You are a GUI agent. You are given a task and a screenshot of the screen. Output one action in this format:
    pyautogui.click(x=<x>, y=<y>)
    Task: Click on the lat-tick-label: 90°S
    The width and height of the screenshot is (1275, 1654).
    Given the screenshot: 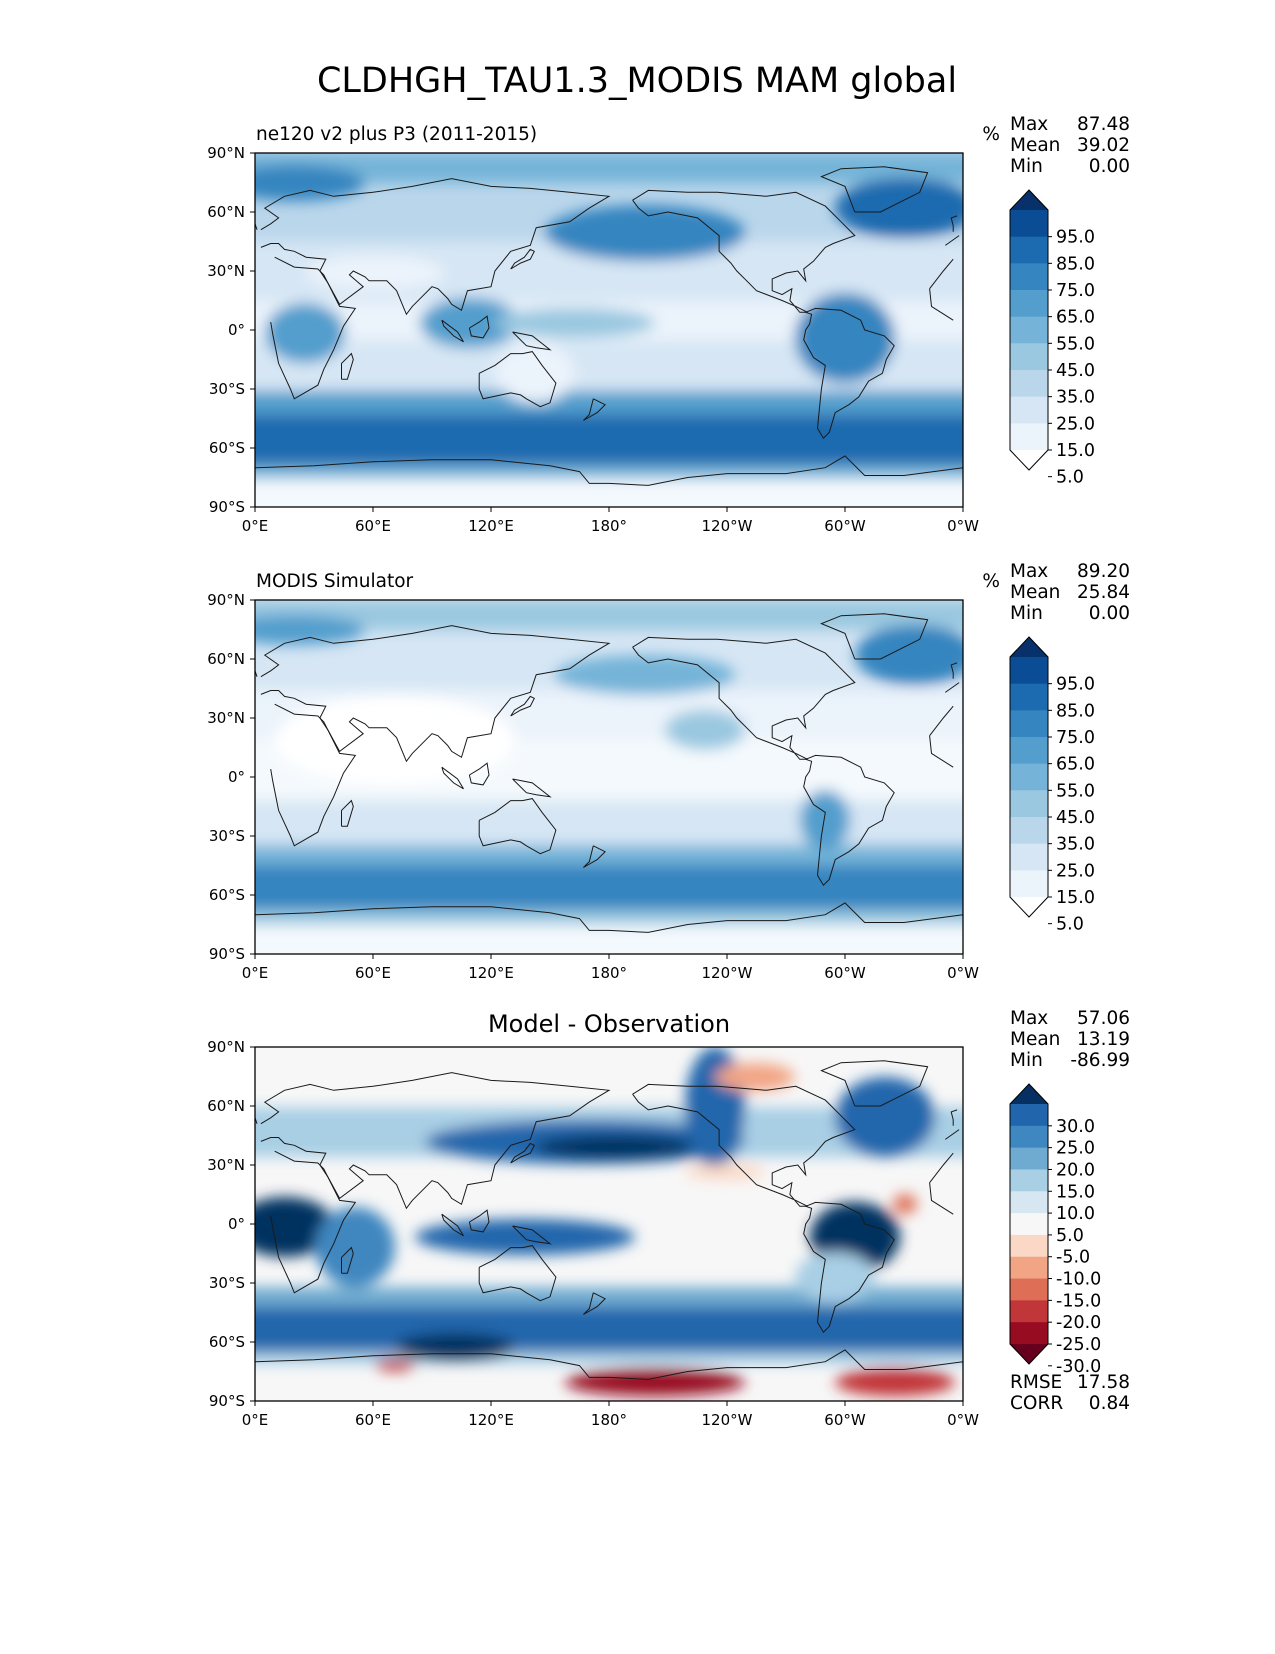 What is the action you would take?
    pyautogui.click(x=227, y=954)
    